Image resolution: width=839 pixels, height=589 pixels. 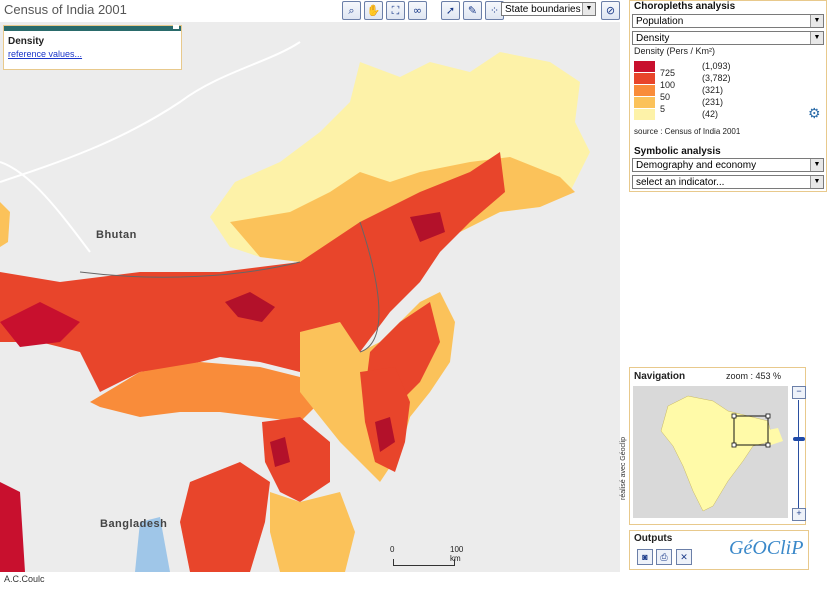 What do you see at coordinates (713, 102) in the screenshot?
I see `legend-count-4: (231)` at bounding box center [713, 102].